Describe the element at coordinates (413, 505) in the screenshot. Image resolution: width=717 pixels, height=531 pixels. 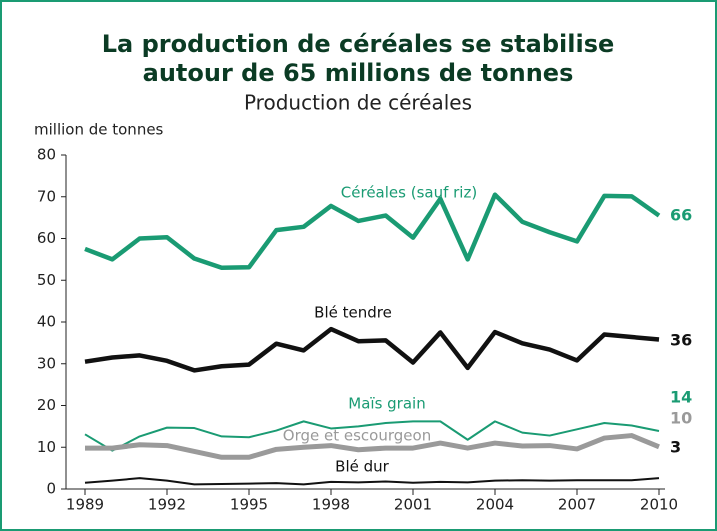
I see `x-tick-label: 2001` at that location.